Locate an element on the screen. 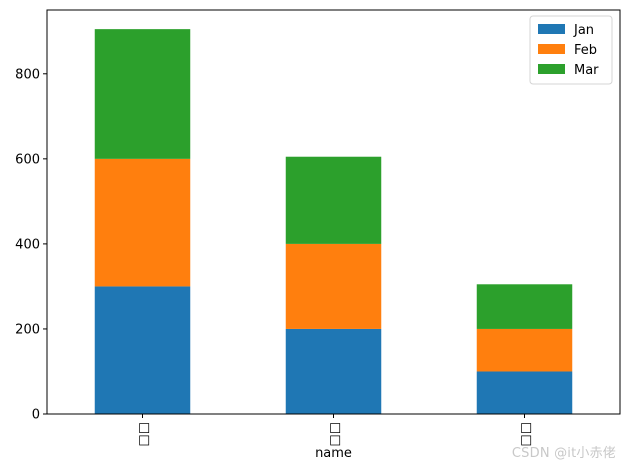 The width and height of the screenshot is (630, 474). y-tick-label: 800 is located at coordinates (27, 74).